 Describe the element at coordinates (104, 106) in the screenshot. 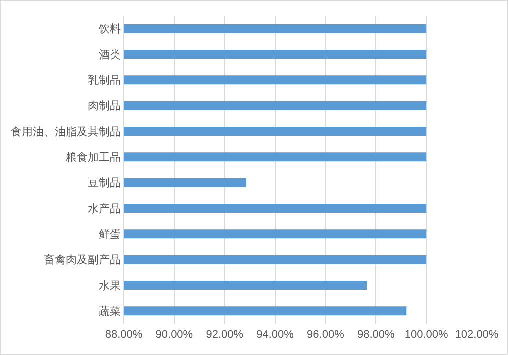

I see `y-tick-label: 肉制品` at that location.